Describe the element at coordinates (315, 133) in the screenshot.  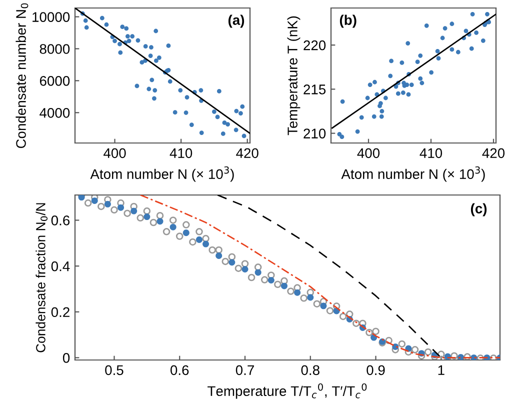
I see `y-tick-label: 210` at that location.